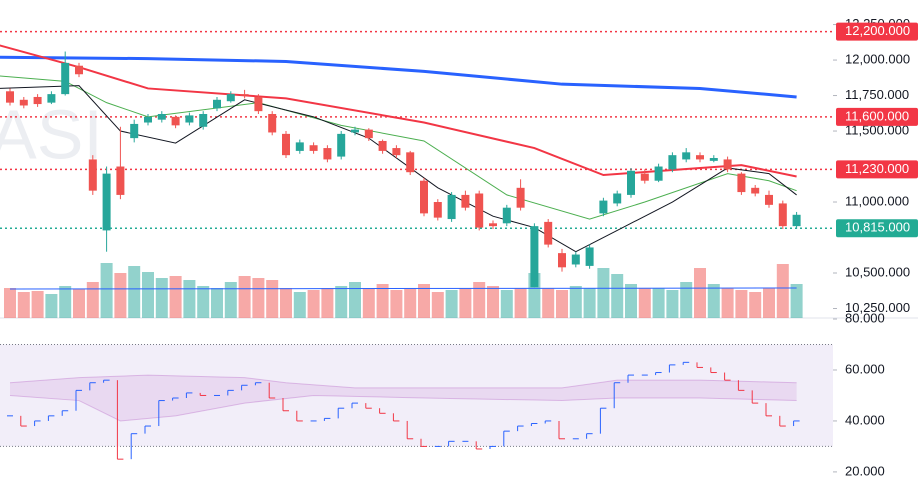 The width and height of the screenshot is (918, 477). What do you see at coordinates (403, 408) in the screenshot?
I see `rsi-band-lower` at bounding box center [403, 408].